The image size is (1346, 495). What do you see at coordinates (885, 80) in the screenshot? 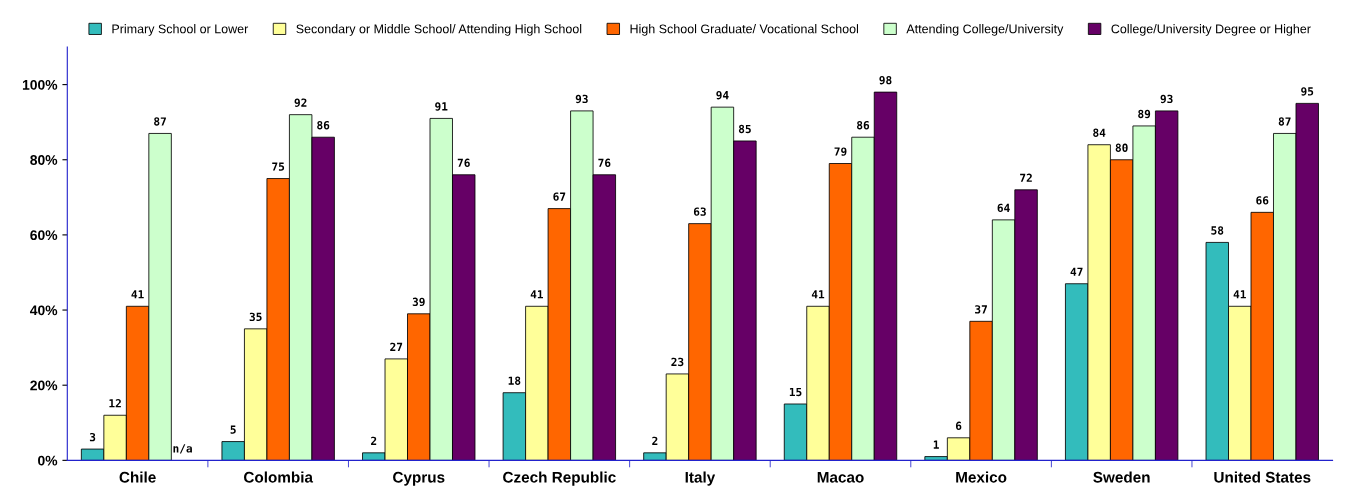
I see `data-label: 98` at bounding box center [885, 80].